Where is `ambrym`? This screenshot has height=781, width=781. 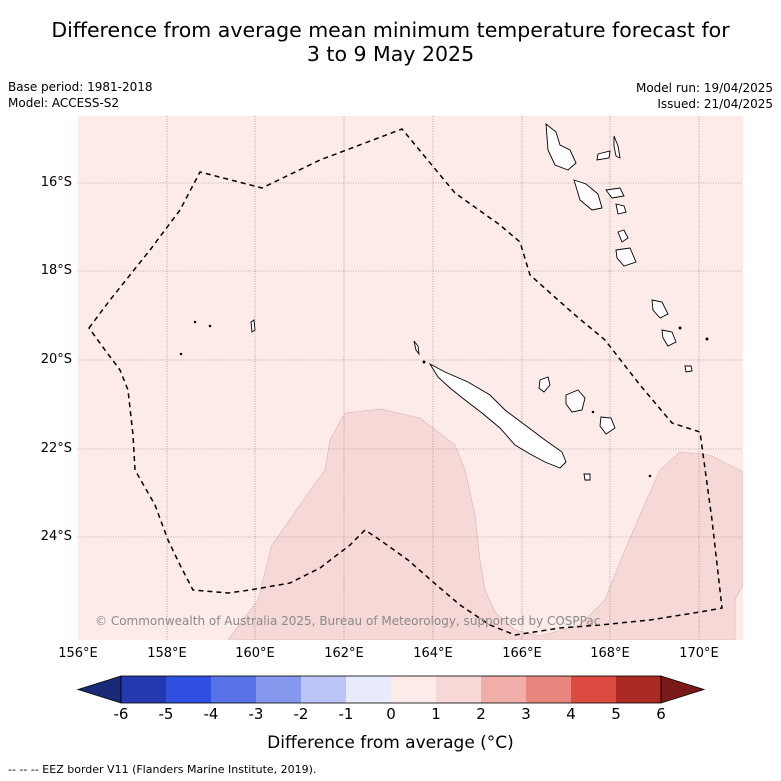 ambrym is located at coordinates (615, 193).